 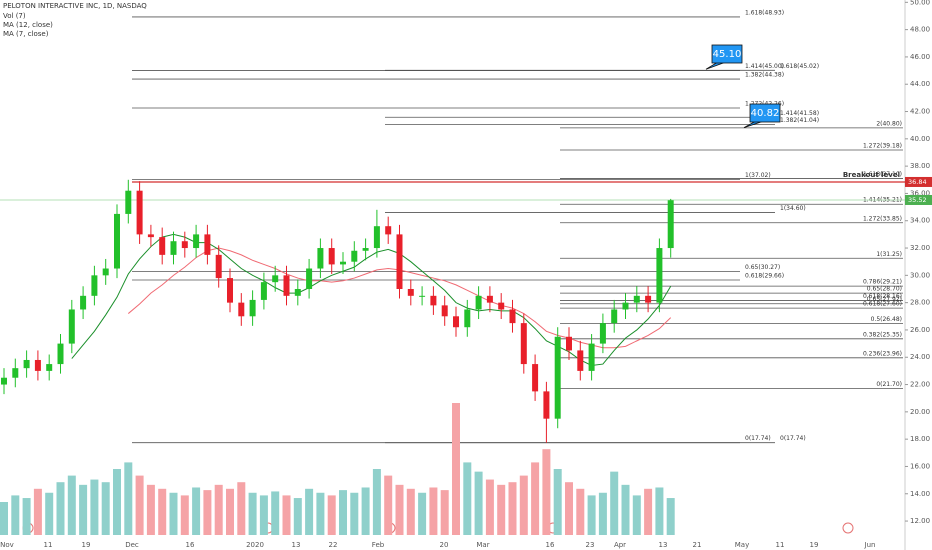 What do you see at coordinates (882, 218) in the screenshot?
I see `fib-label: 1.272(33.85)` at bounding box center [882, 218].